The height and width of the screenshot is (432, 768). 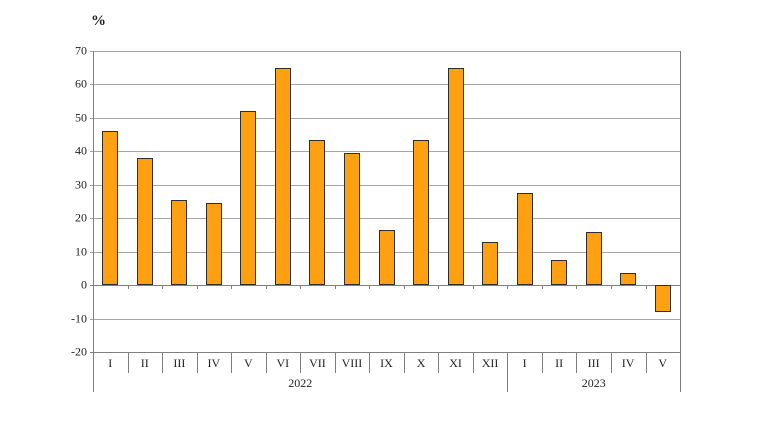 What do you see at coordinates (81, 83) in the screenshot?
I see `y-tick-label: 60` at bounding box center [81, 83].